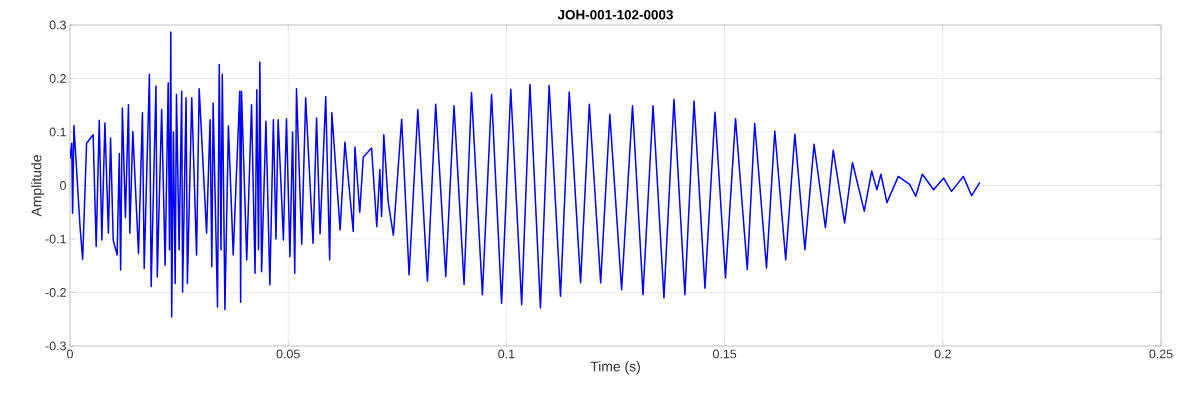 This screenshot has height=404, width=1182. I want to click on x-tick-label: 0.25, so click(1161, 354).